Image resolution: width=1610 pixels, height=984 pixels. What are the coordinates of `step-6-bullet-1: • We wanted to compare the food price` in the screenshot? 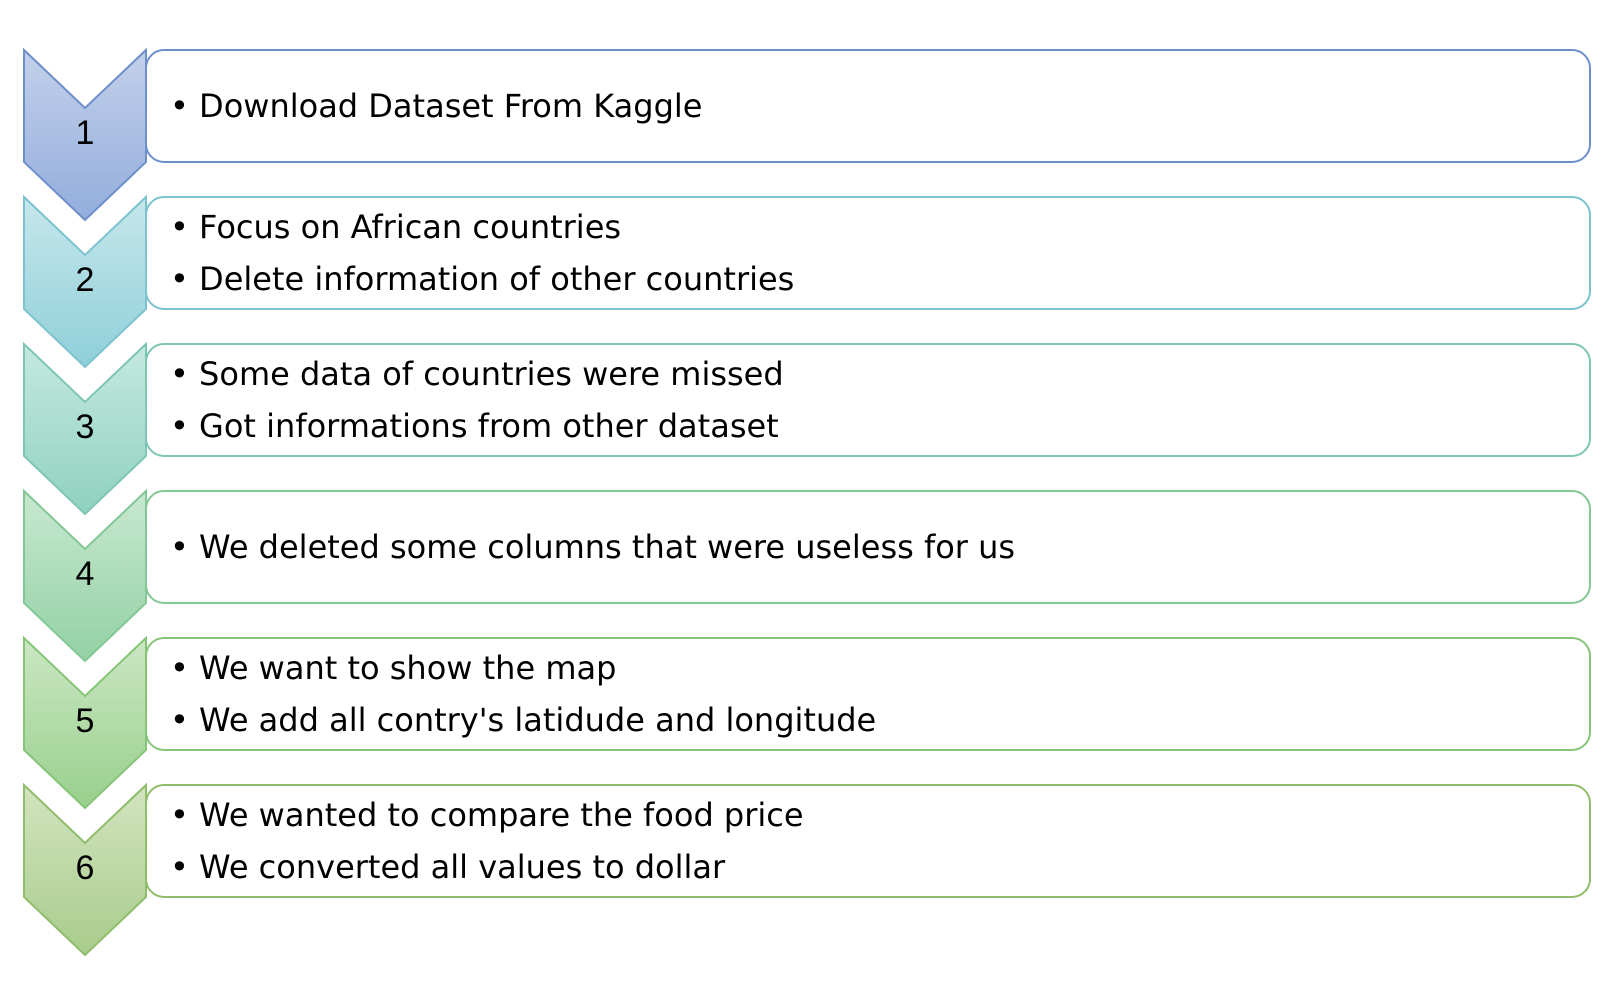 It's located at (487, 815).